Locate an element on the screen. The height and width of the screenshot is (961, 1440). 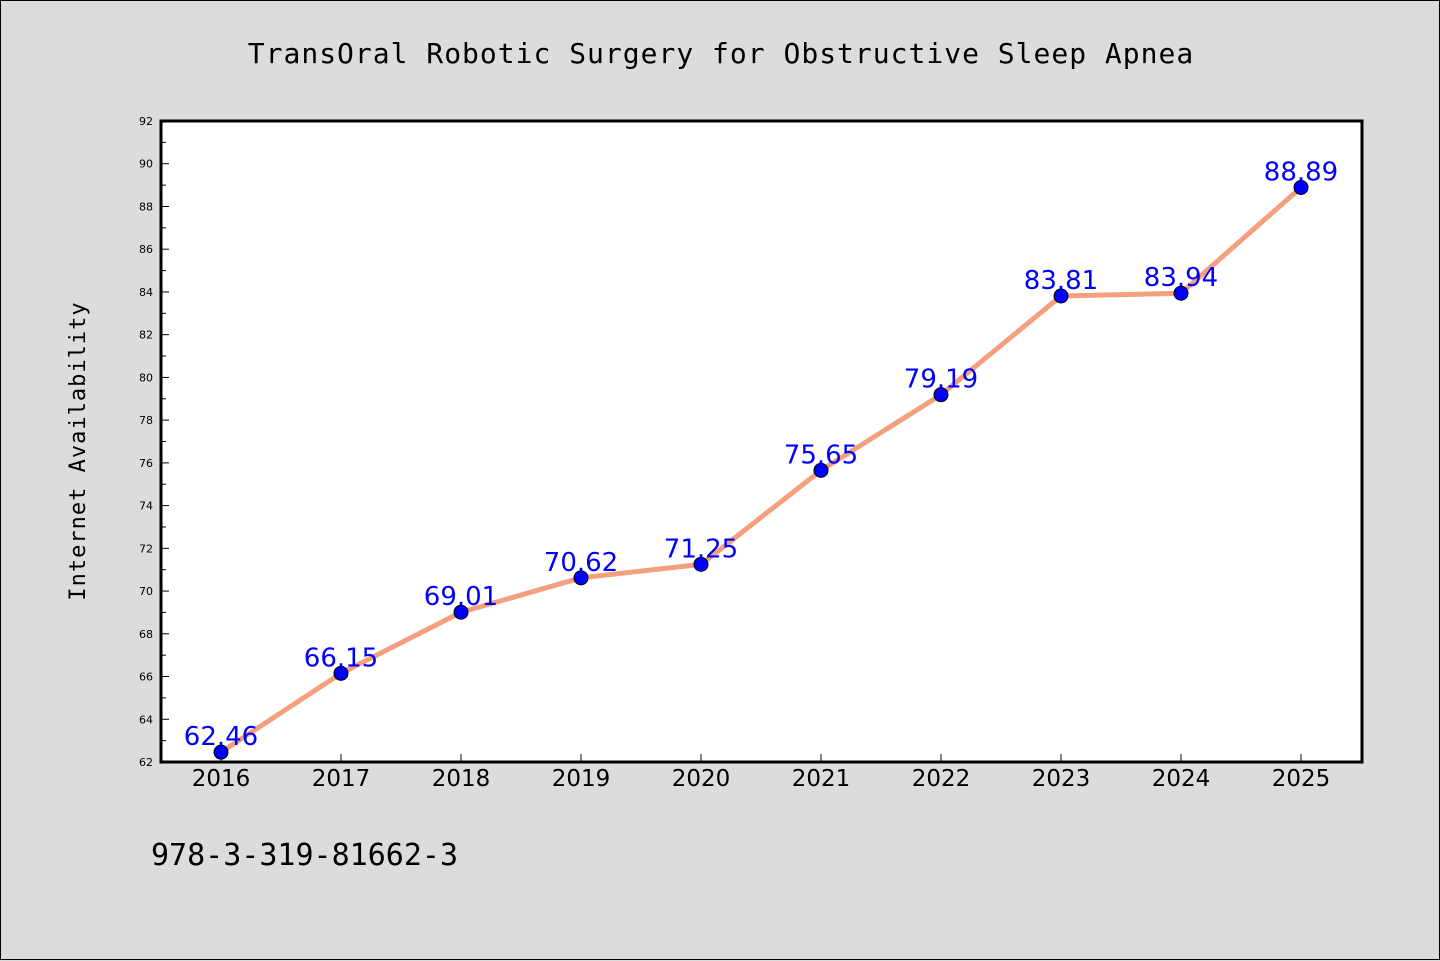
y-tick-label: 68 is located at coordinates (146, 634).